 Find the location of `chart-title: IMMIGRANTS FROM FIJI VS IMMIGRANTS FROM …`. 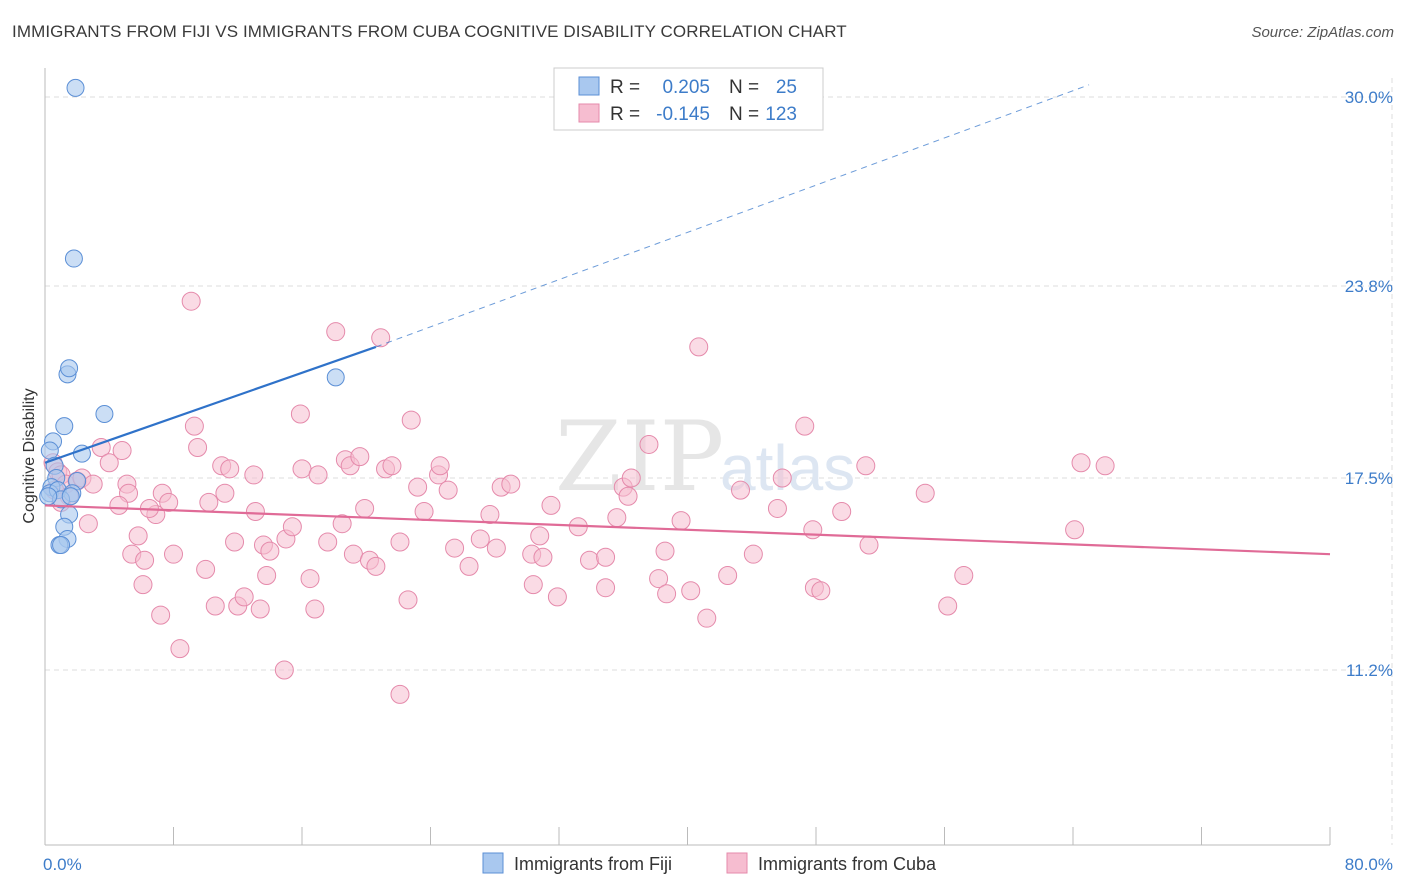

chart-title: IMMIGRANTS FROM FIJI VS IMMIGRANTS FROM … is located at coordinates (429, 31).